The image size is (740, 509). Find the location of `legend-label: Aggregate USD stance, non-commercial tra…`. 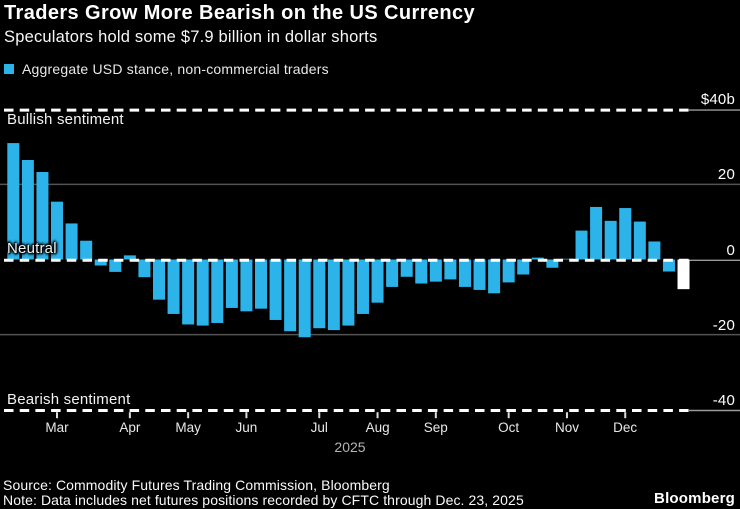

legend-label: Aggregate USD stance, non-commercial tra… is located at coordinates (175, 69).